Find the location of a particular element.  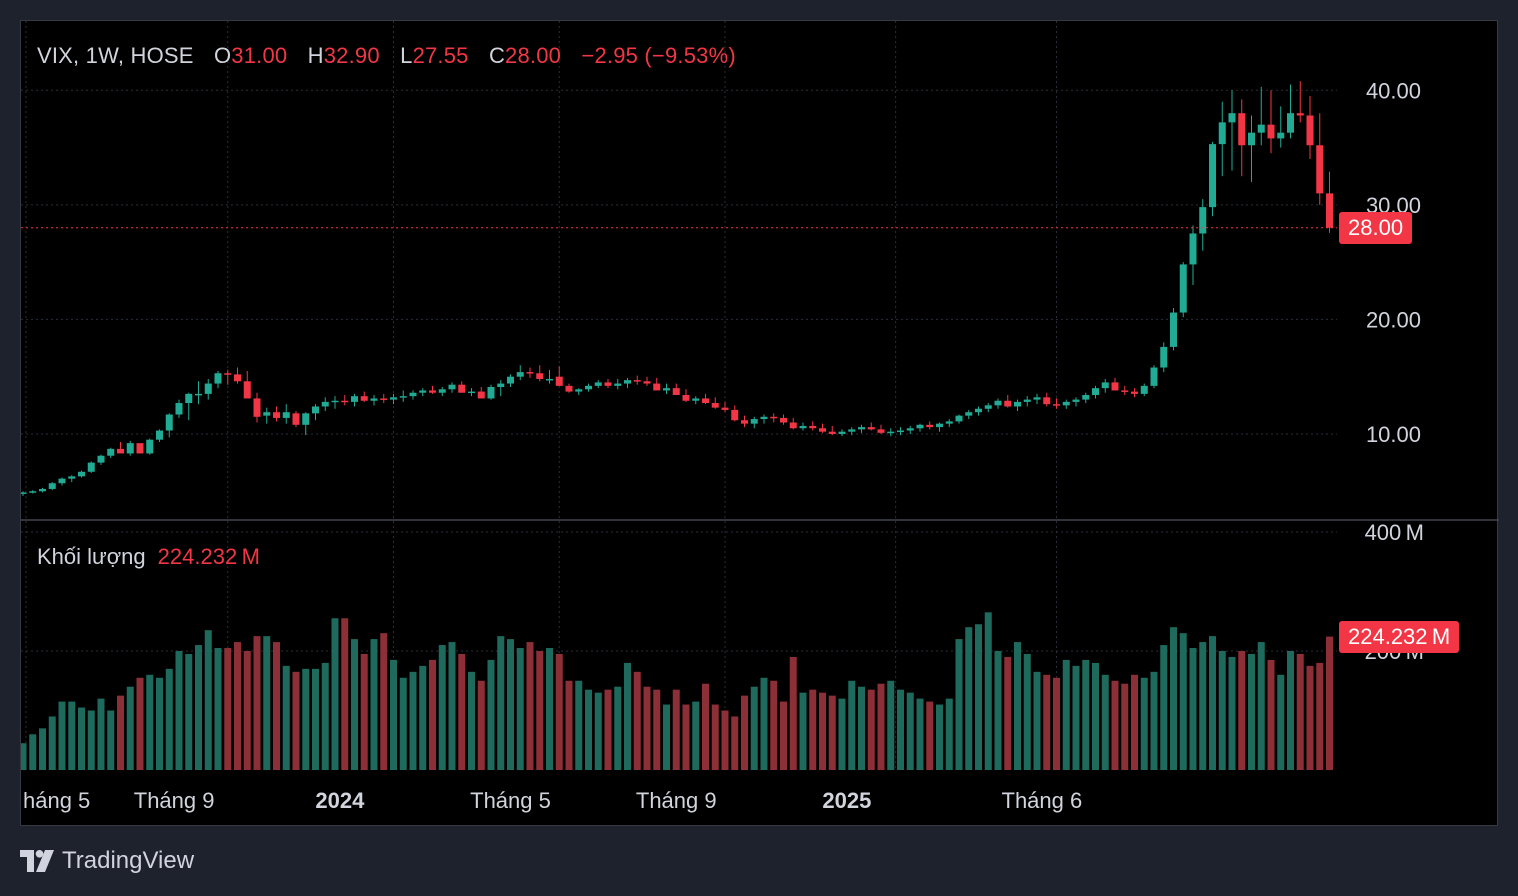

tradingview-logo: TradingView is located at coordinates (107, 861).